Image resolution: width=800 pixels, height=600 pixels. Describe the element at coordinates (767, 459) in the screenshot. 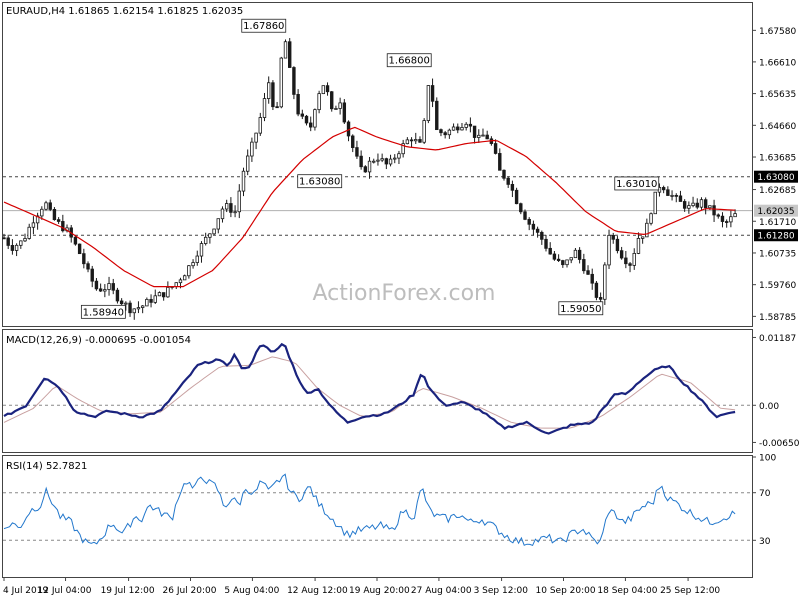

I see `rsi-tick-label: 100` at that location.